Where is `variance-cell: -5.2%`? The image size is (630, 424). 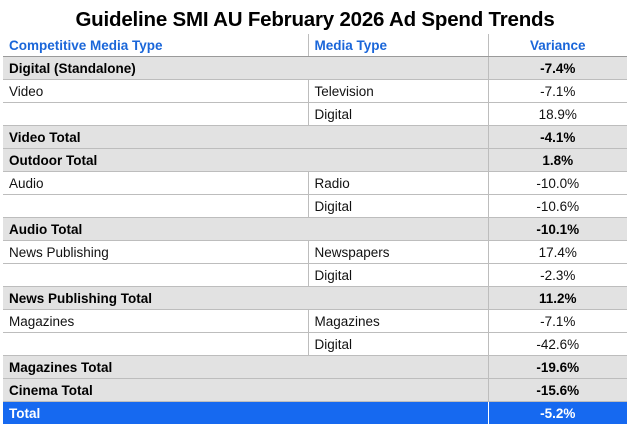
variance-cell: -5.2% is located at coordinates (557, 413).